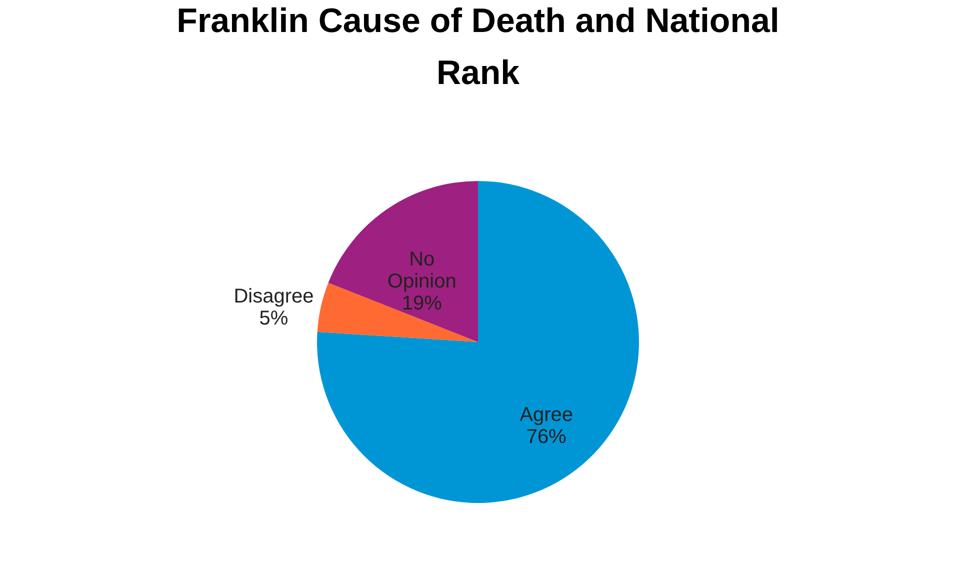  What do you see at coordinates (273, 318) in the screenshot?
I see `data-label: 5%` at bounding box center [273, 318].